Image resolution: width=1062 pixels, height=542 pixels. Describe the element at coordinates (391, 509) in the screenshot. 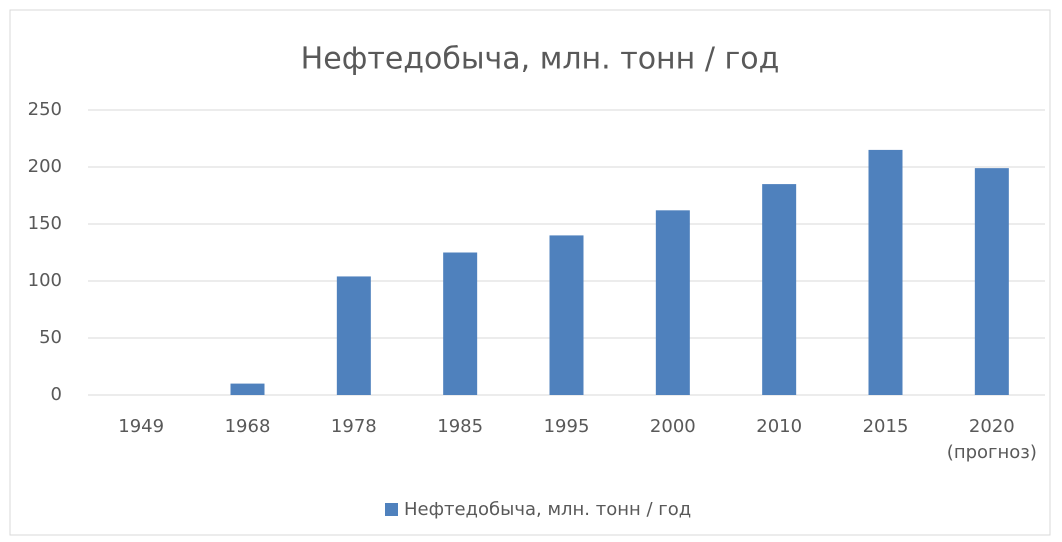

I see `legend-swatch` at that location.